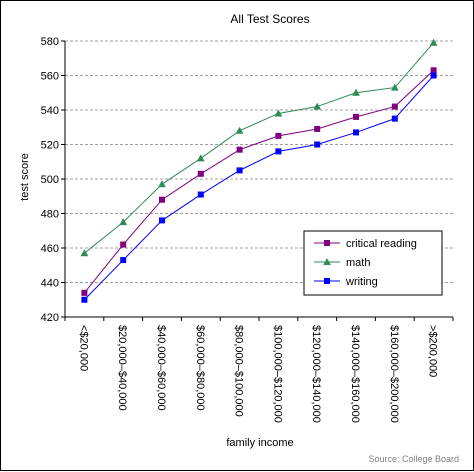  Describe the element at coordinates (122, 368) in the screenshot. I see `x-tick-label: $20,000–$40,000` at that location.